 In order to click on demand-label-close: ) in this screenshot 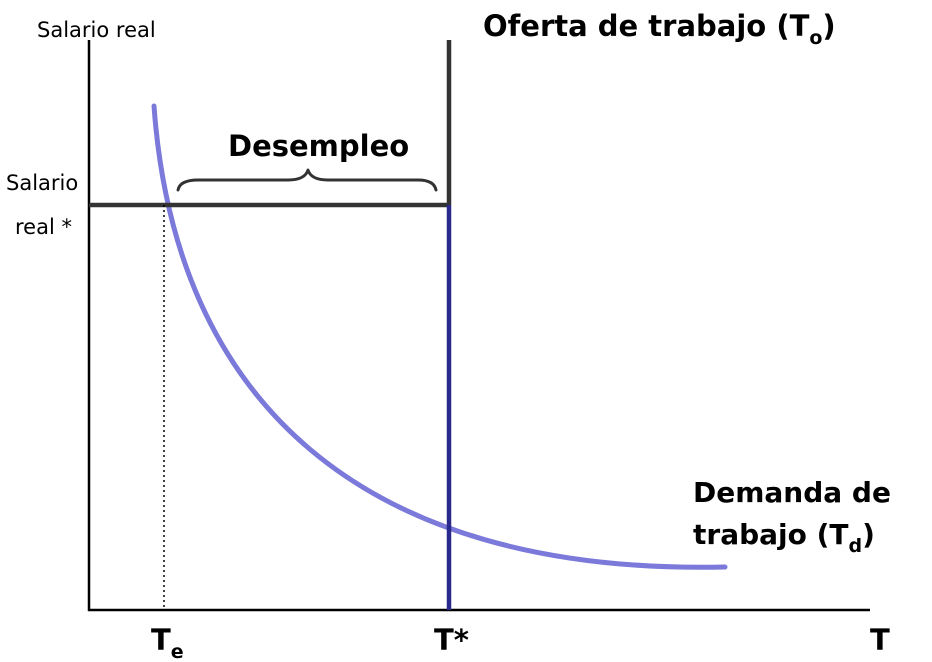, I will do `click(868, 534)`.